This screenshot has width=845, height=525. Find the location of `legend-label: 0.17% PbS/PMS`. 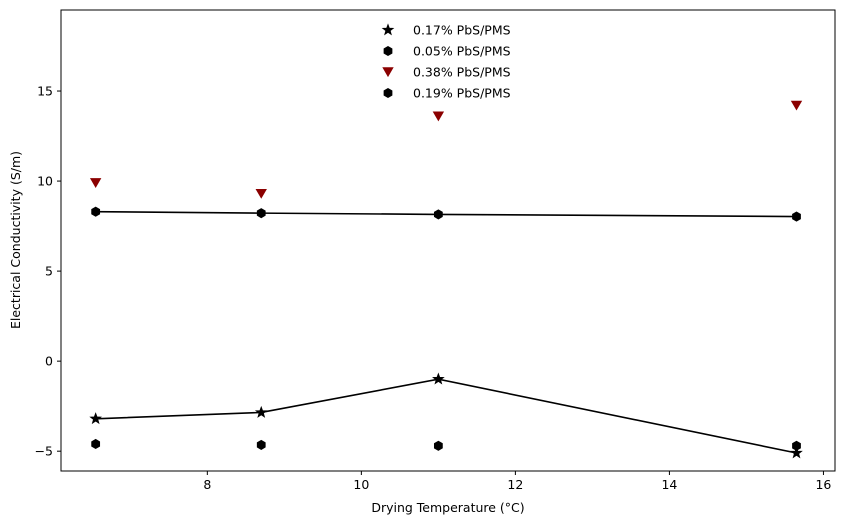

legend-label: 0.17% PbS/PMS is located at coordinates (462, 30).